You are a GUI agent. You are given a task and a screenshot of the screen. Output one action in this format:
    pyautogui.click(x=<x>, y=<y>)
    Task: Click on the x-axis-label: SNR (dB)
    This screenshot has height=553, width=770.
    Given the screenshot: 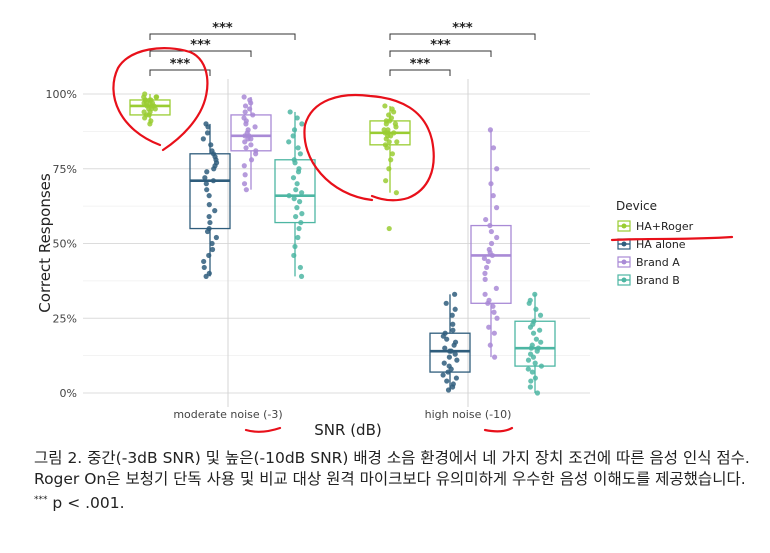 What is the action you would take?
    pyautogui.click(x=347, y=430)
    